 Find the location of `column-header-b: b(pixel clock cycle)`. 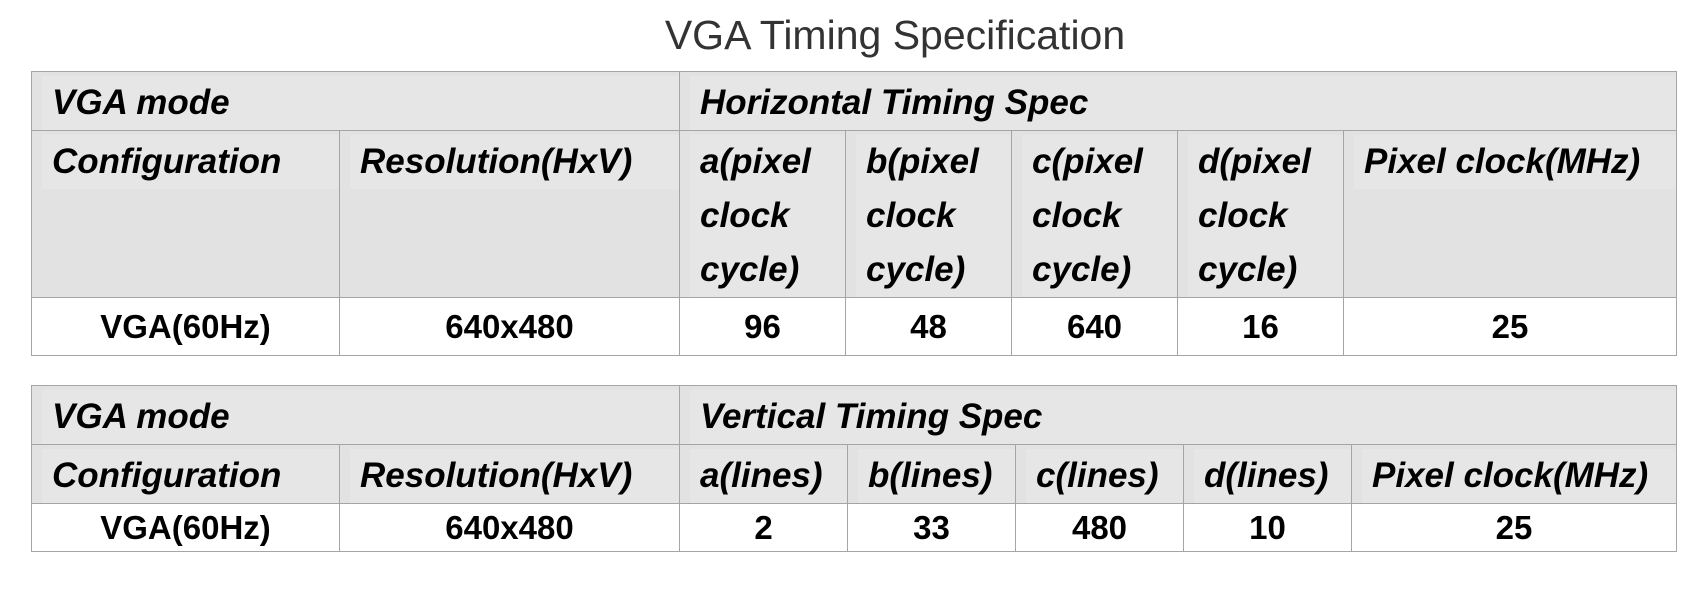

column-header-b: b(pixel clock cycle) is located at coordinates (928, 214).